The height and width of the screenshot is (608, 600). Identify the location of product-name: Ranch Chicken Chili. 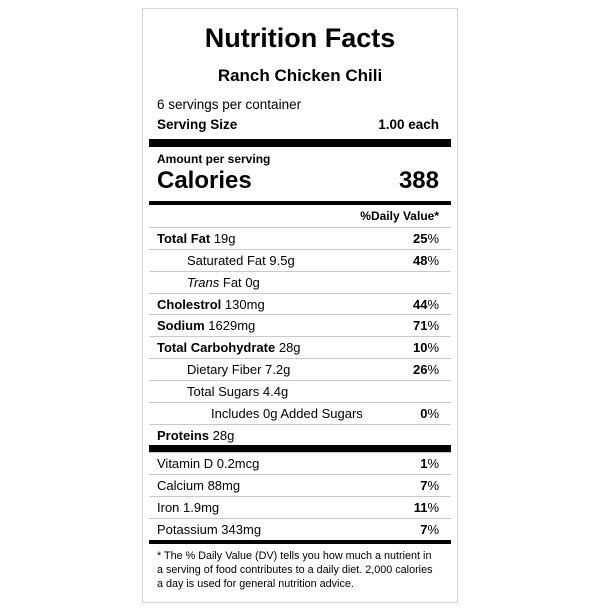
(300, 76).